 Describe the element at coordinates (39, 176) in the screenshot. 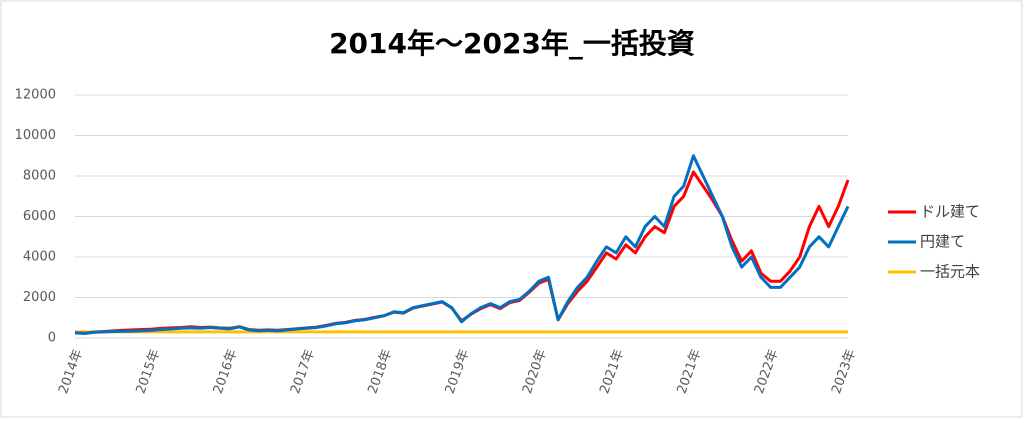

I see `y-tick-label: 8000` at that location.